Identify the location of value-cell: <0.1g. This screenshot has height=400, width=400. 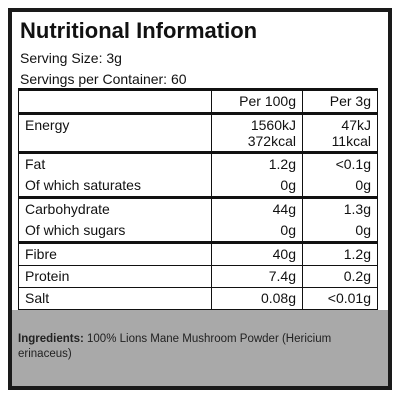
(340, 163).